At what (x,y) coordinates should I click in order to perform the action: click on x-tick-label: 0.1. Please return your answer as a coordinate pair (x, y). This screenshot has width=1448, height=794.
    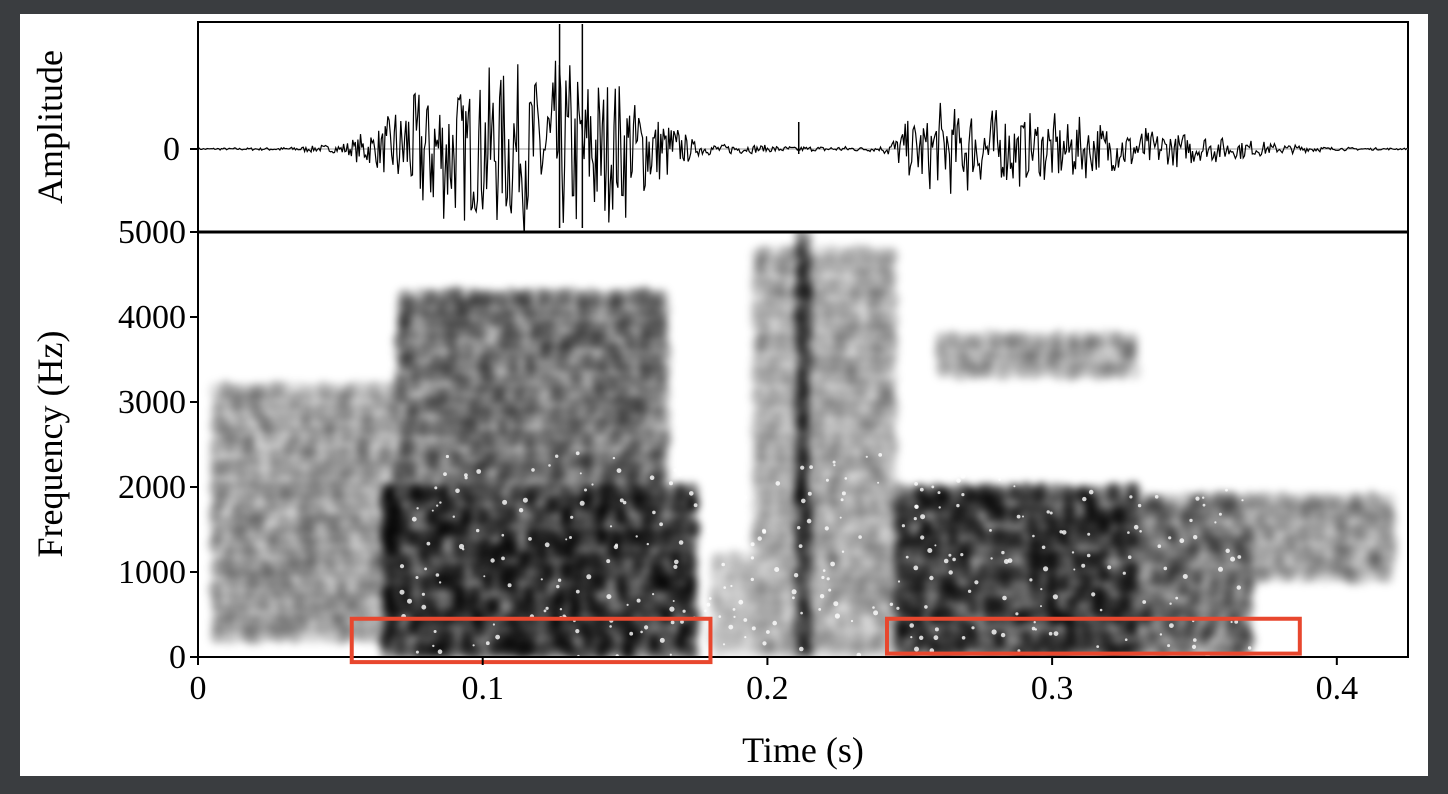
    Looking at the image, I should click on (482, 688).